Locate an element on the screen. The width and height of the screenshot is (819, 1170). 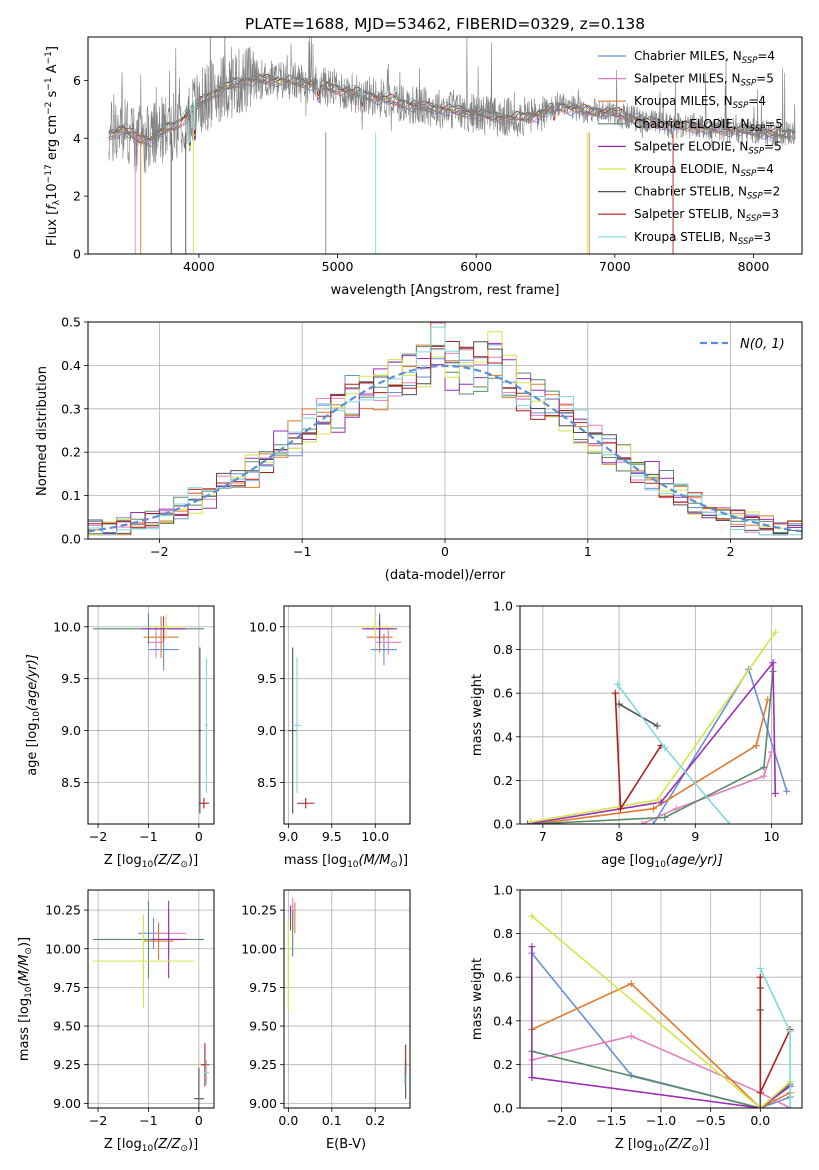
mass-vs-ebv-frame is located at coordinates (347, 999).